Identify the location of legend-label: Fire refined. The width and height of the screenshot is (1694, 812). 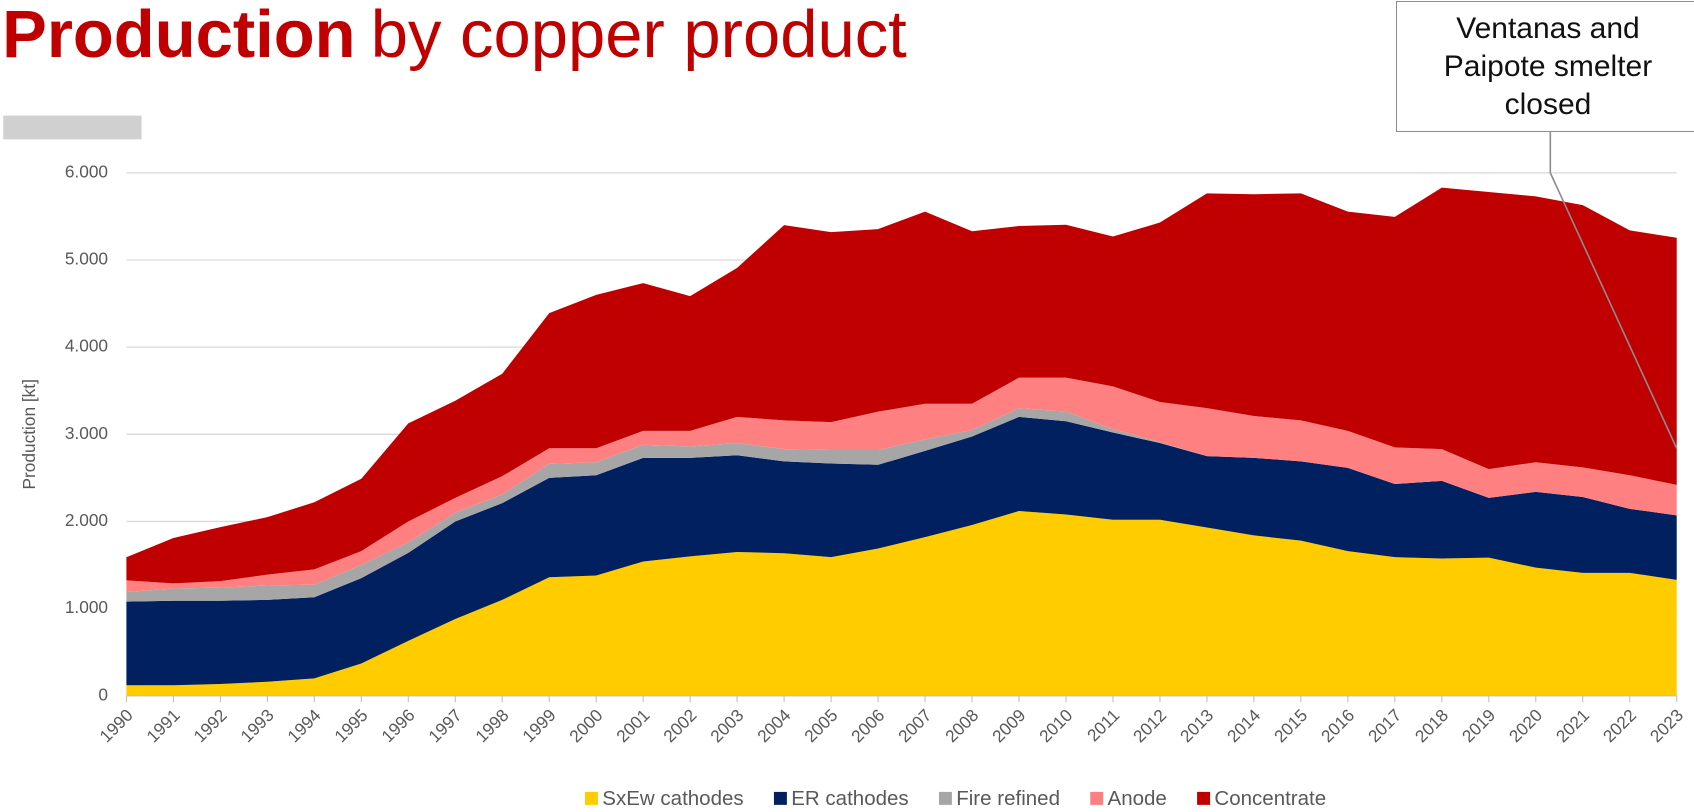
(1008, 798).